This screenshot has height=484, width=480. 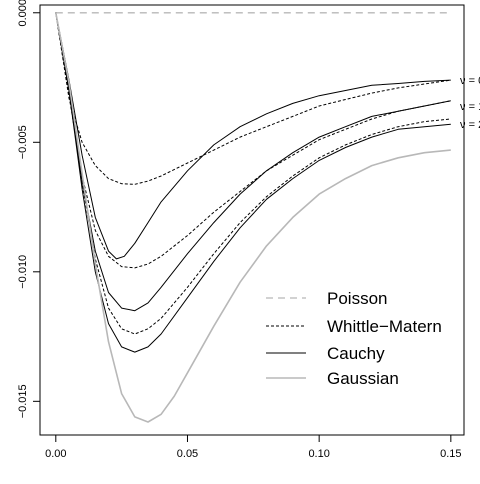 What do you see at coordinates (363, 378) in the screenshot?
I see `legend-label-gaussian: Gaussian` at bounding box center [363, 378].